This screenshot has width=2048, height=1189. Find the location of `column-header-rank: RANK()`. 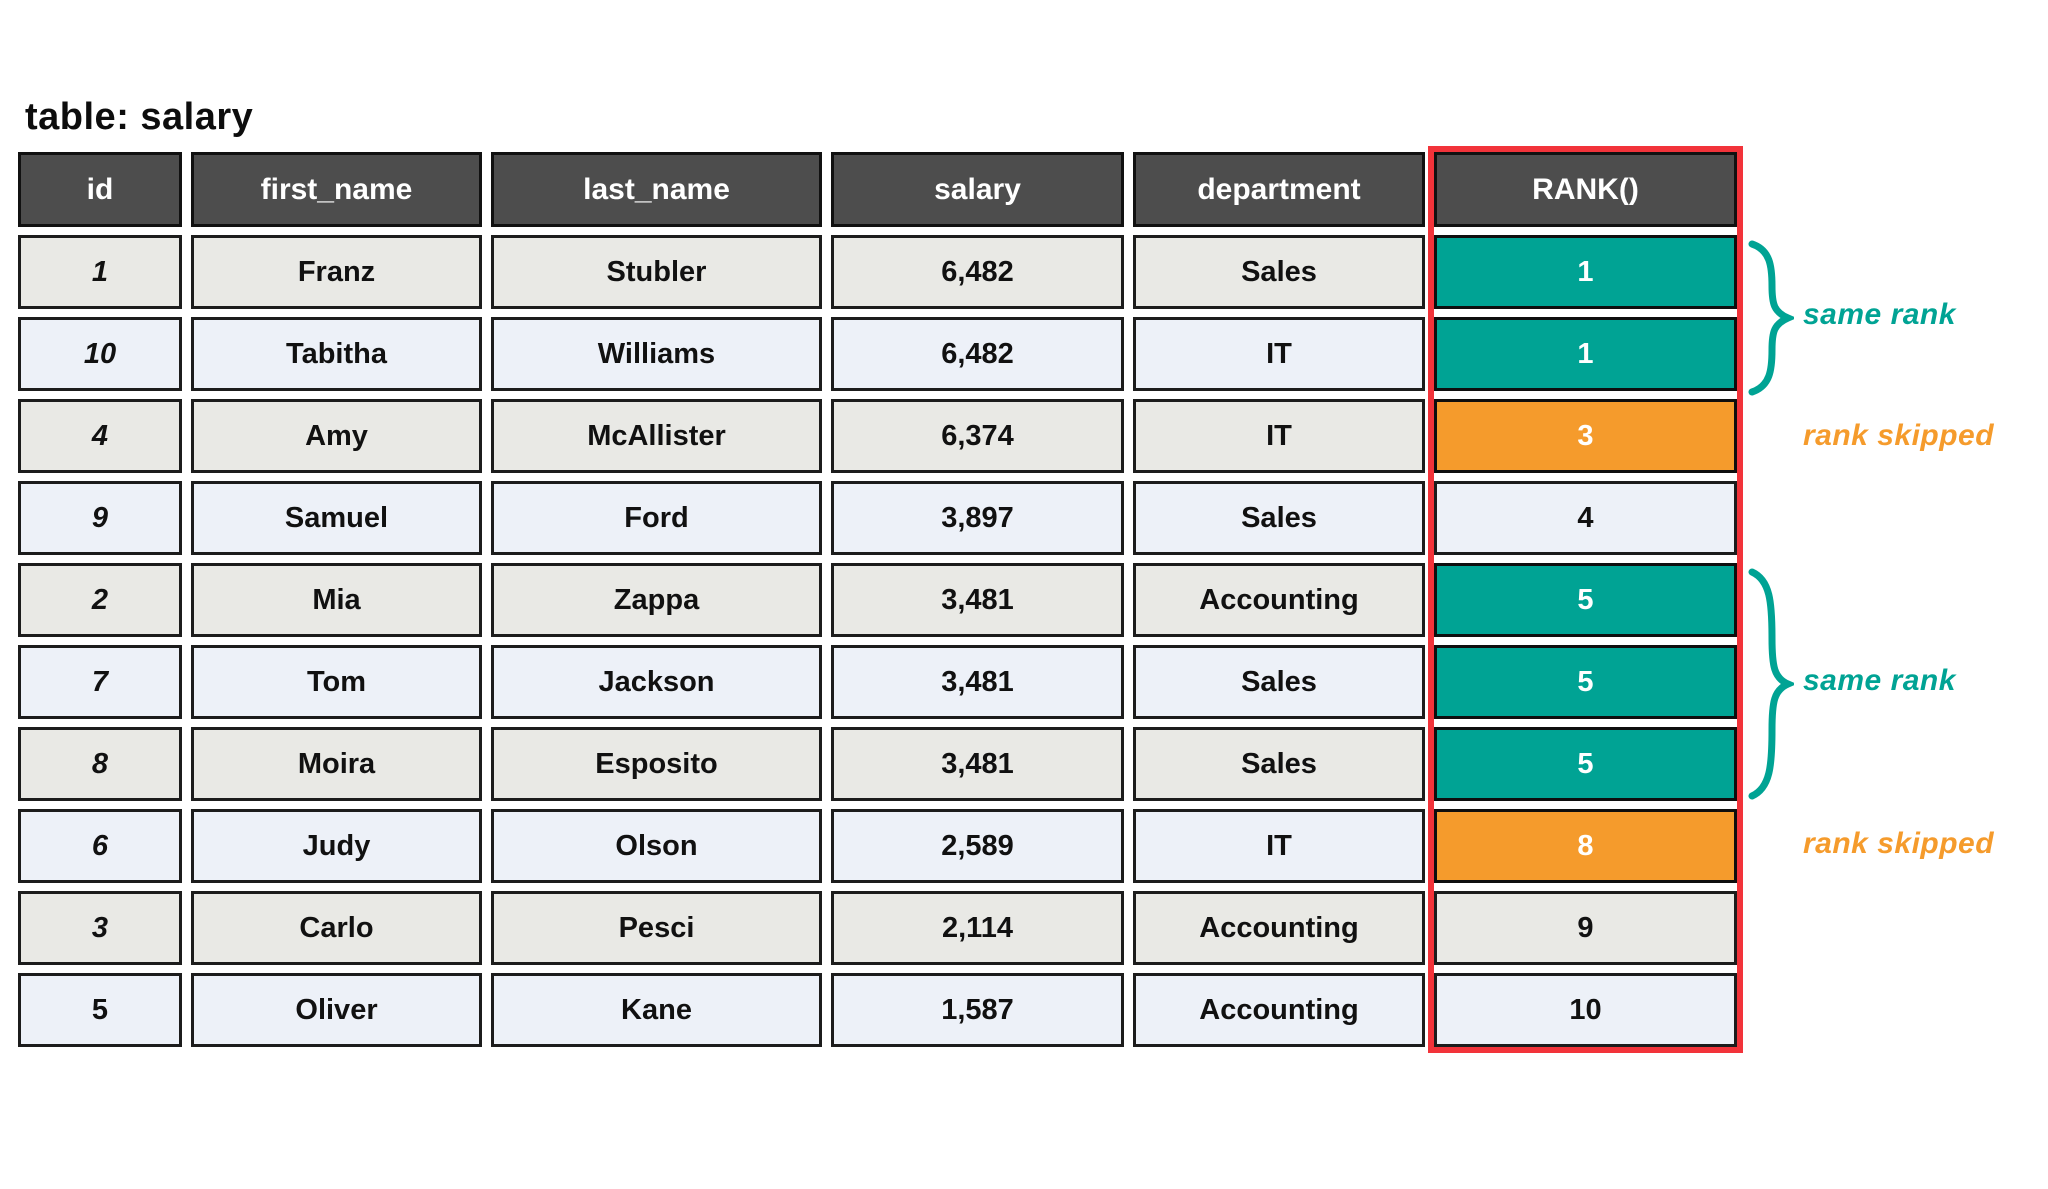

column-header-rank: RANK() is located at coordinates (1585, 189).